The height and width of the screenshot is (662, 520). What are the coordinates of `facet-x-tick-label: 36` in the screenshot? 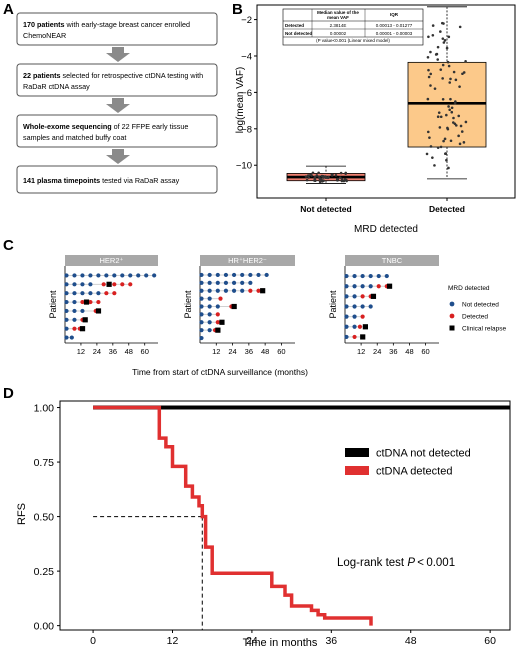 It's located at (249, 351).